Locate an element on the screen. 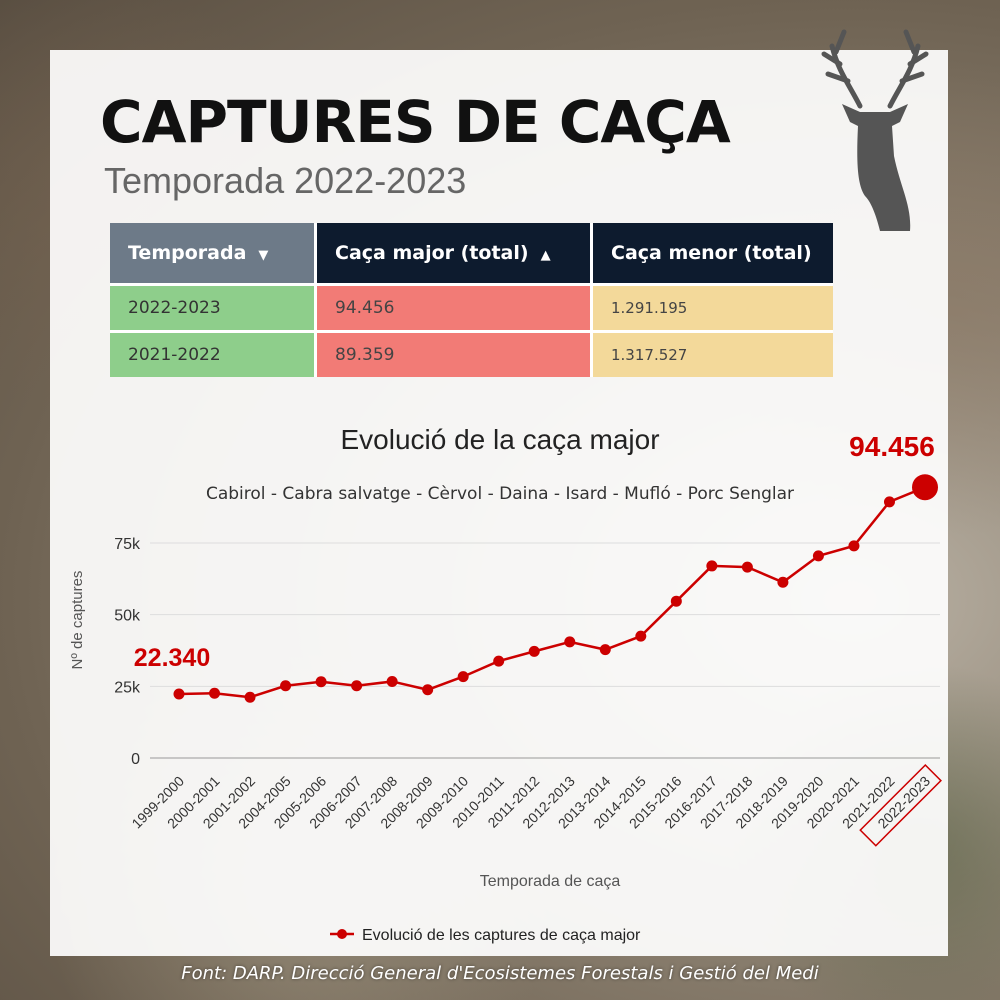 The height and width of the screenshot is (1000, 1000). highlight-box is located at coordinates (900, 805).